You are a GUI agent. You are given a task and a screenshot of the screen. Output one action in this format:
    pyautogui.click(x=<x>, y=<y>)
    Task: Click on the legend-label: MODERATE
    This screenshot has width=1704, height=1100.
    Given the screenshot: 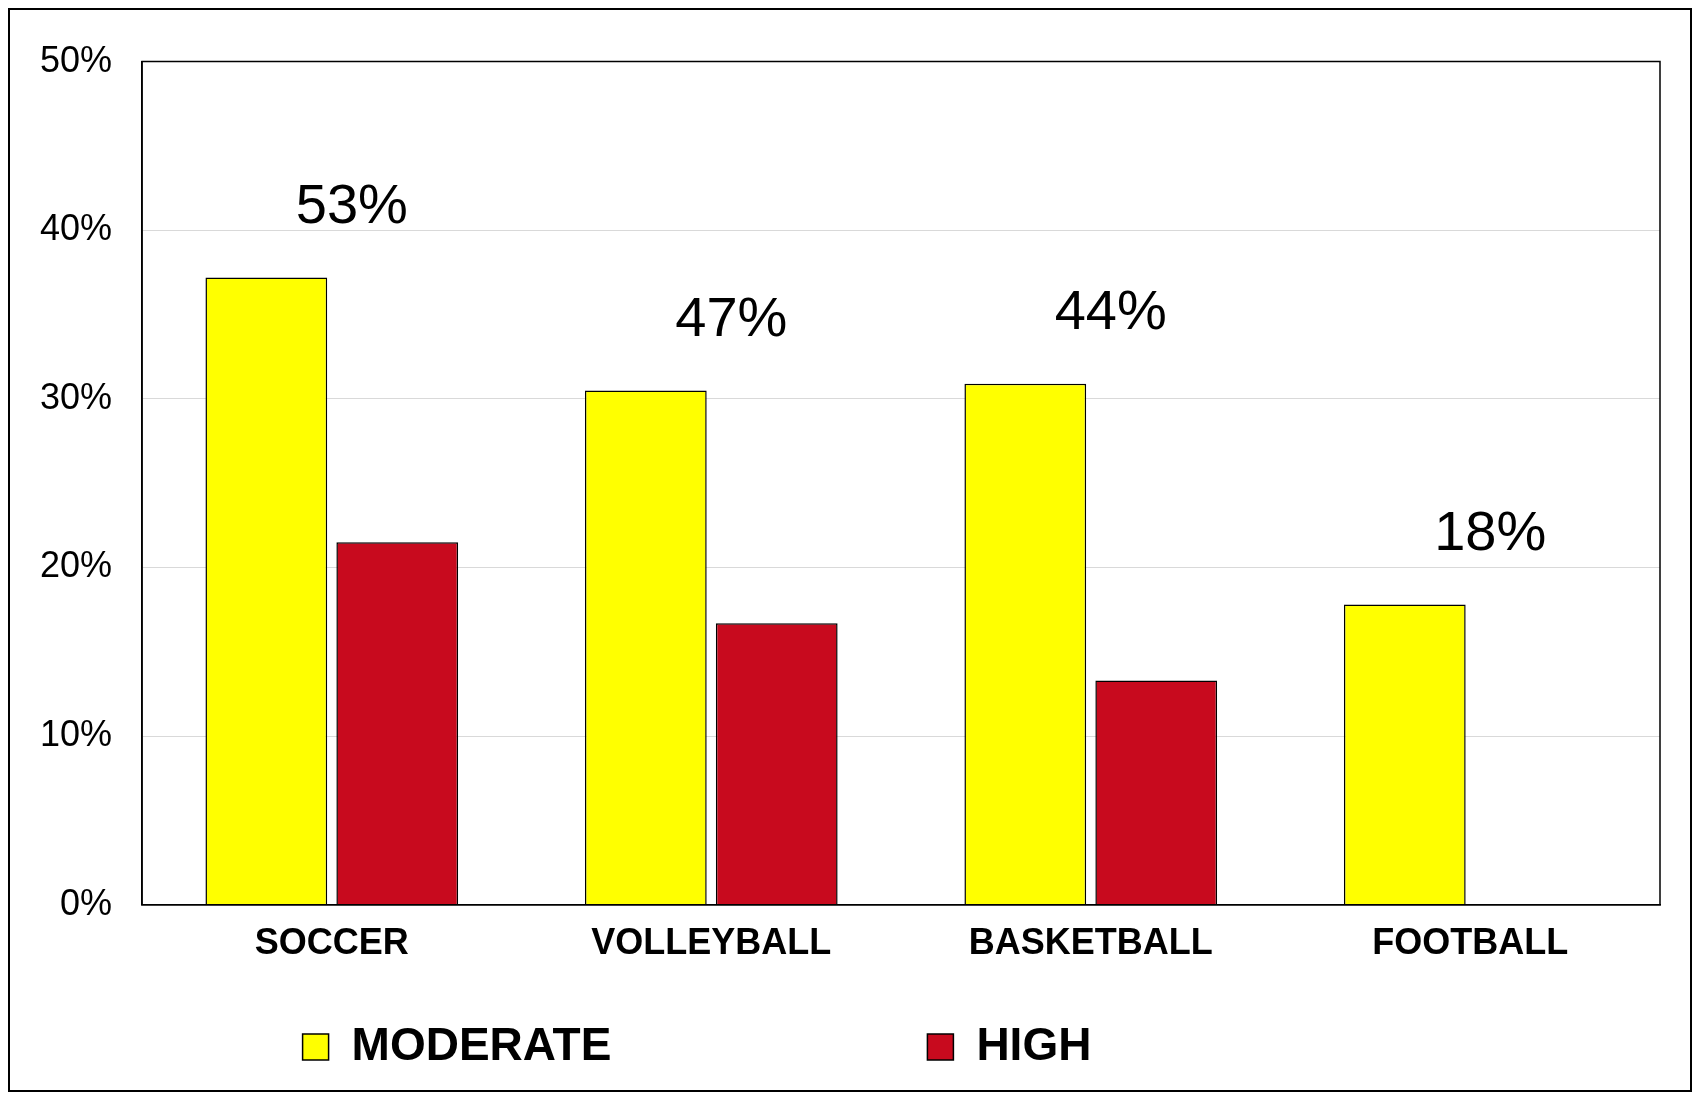 What is the action you would take?
    pyautogui.click(x=619, y=1043)
    